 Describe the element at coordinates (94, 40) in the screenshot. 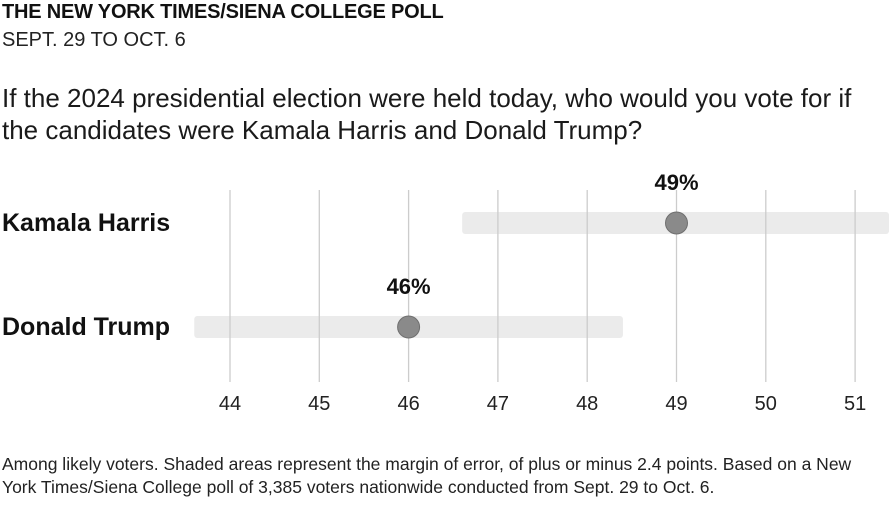

I see `poll-dates: SEPT. 29 TO OCT. 6` at that location.